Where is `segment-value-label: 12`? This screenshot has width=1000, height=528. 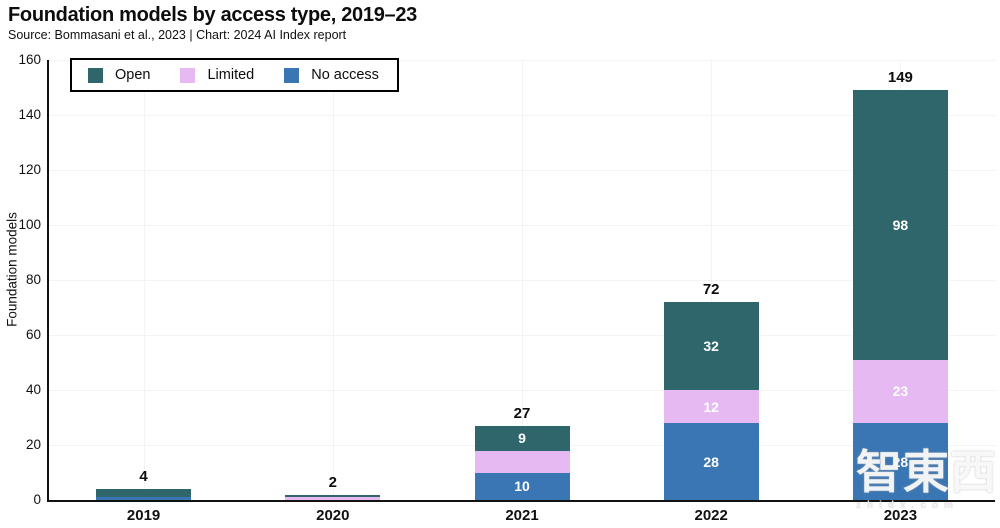 segment-value-label: 12 is located at coordinates (711, 406).